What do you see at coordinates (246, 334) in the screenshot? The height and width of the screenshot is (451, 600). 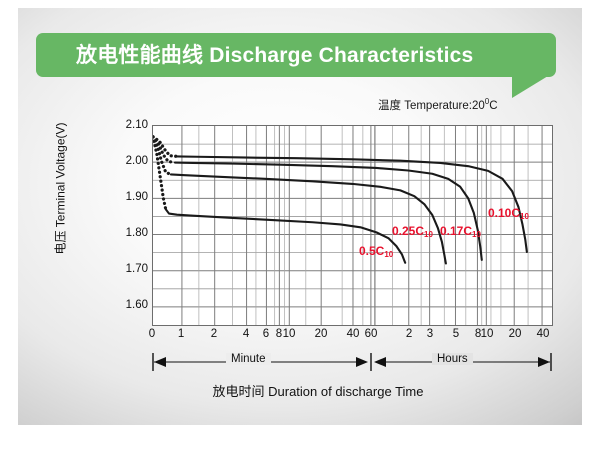 I see `x-tick-label: 4` at bounding box center [246, 334].